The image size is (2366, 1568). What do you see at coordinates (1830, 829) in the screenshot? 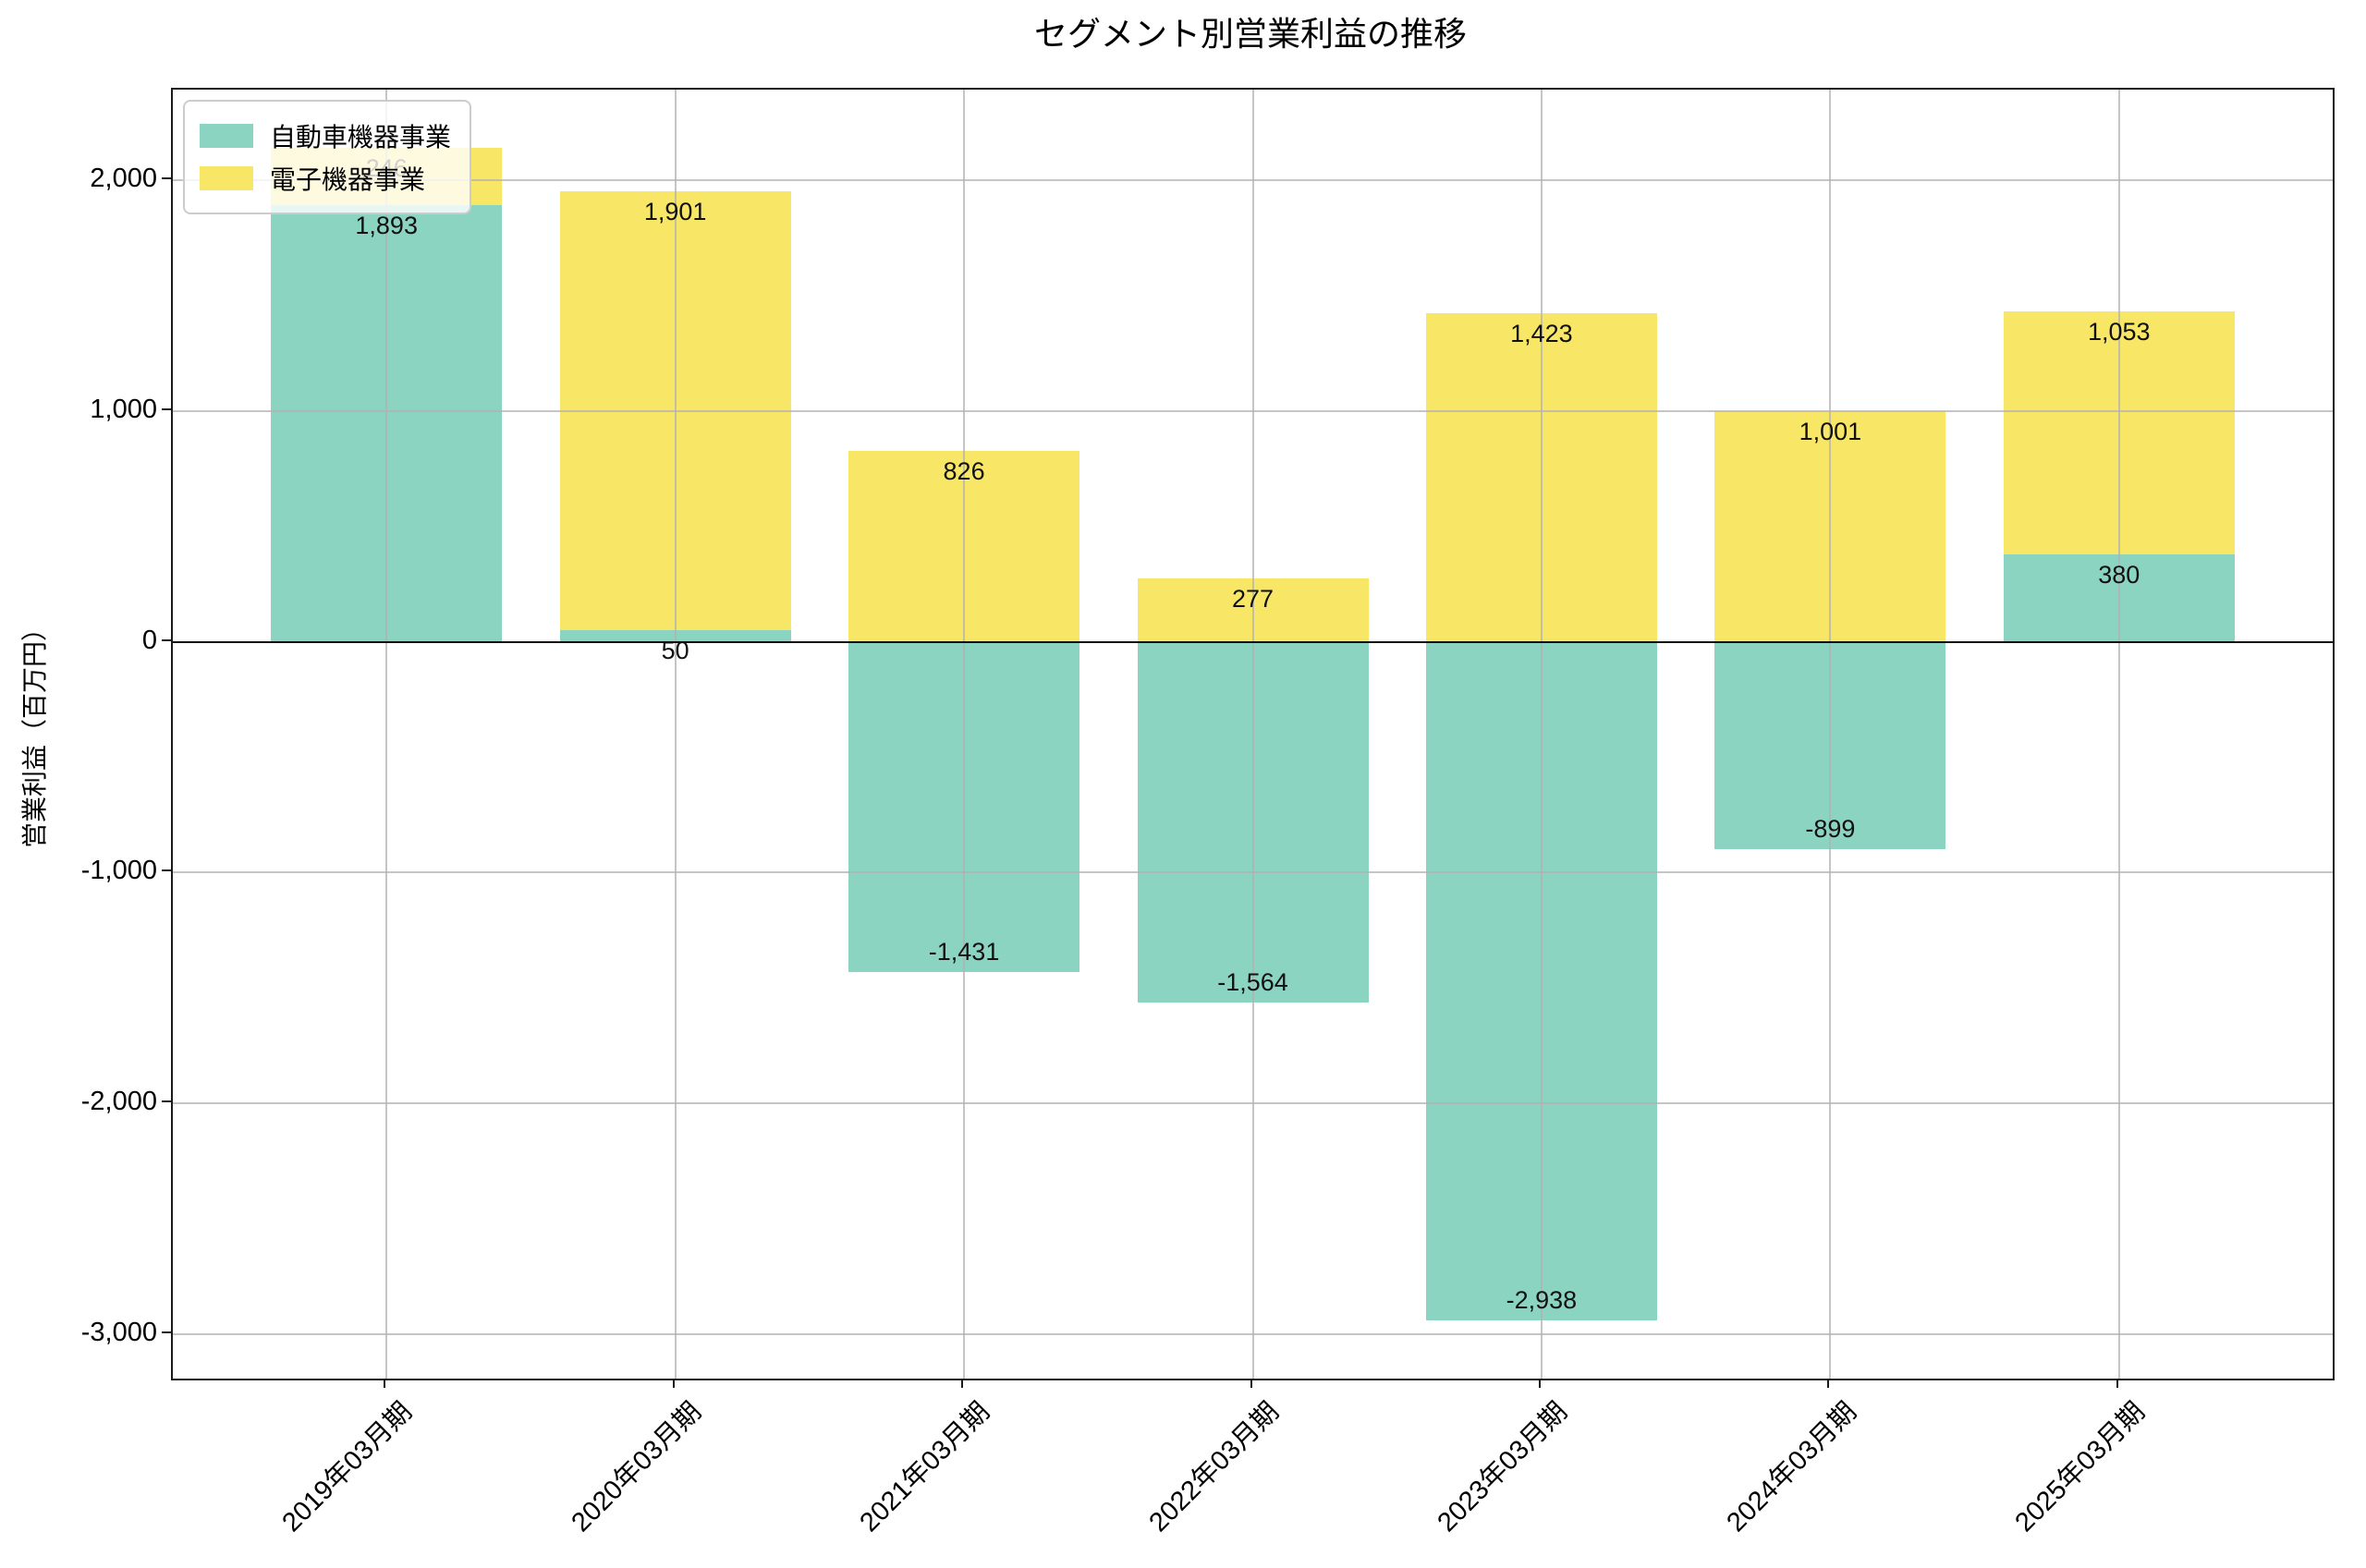
I see `bar-value-label: -899` at bounding box center [1830, 829].